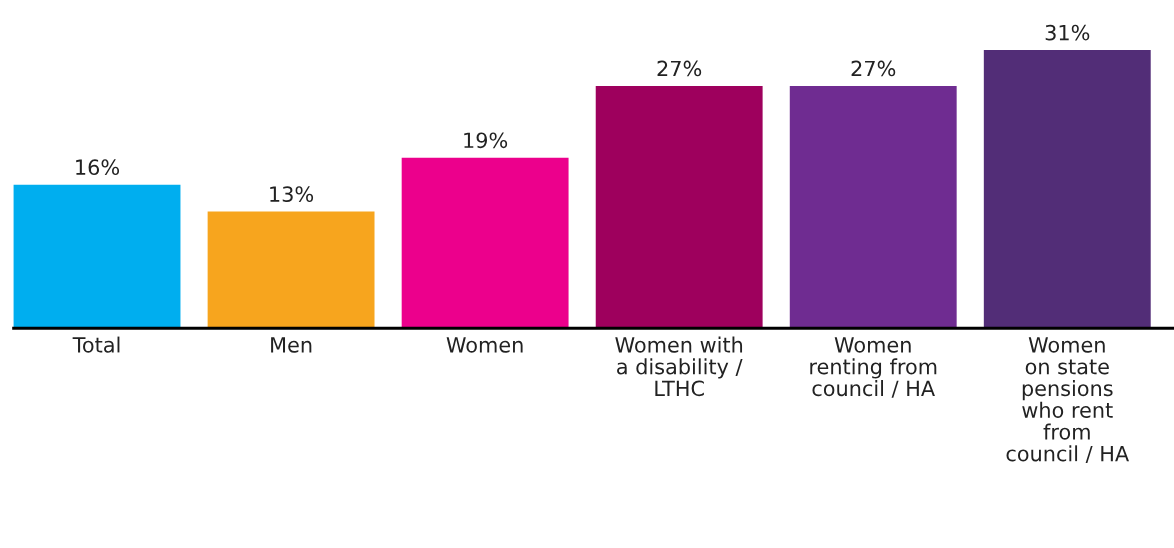 The height and width of the screenshot is (548, 1174). Describe the element at coordinates (679, 366) in the screenshot. I see `x-tick-label: Women with a disability / LTHC` at that location.